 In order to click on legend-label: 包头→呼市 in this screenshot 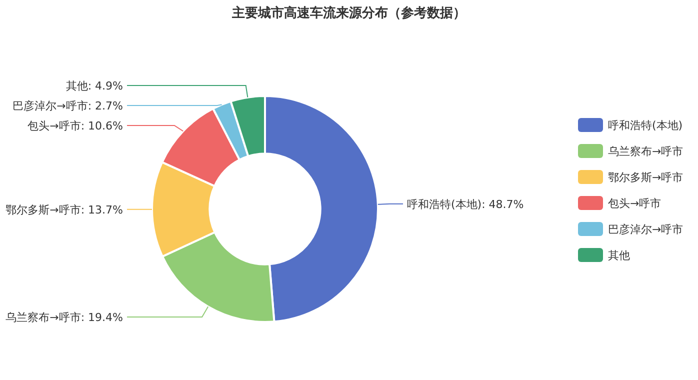, I will do `click(635, 203)`.